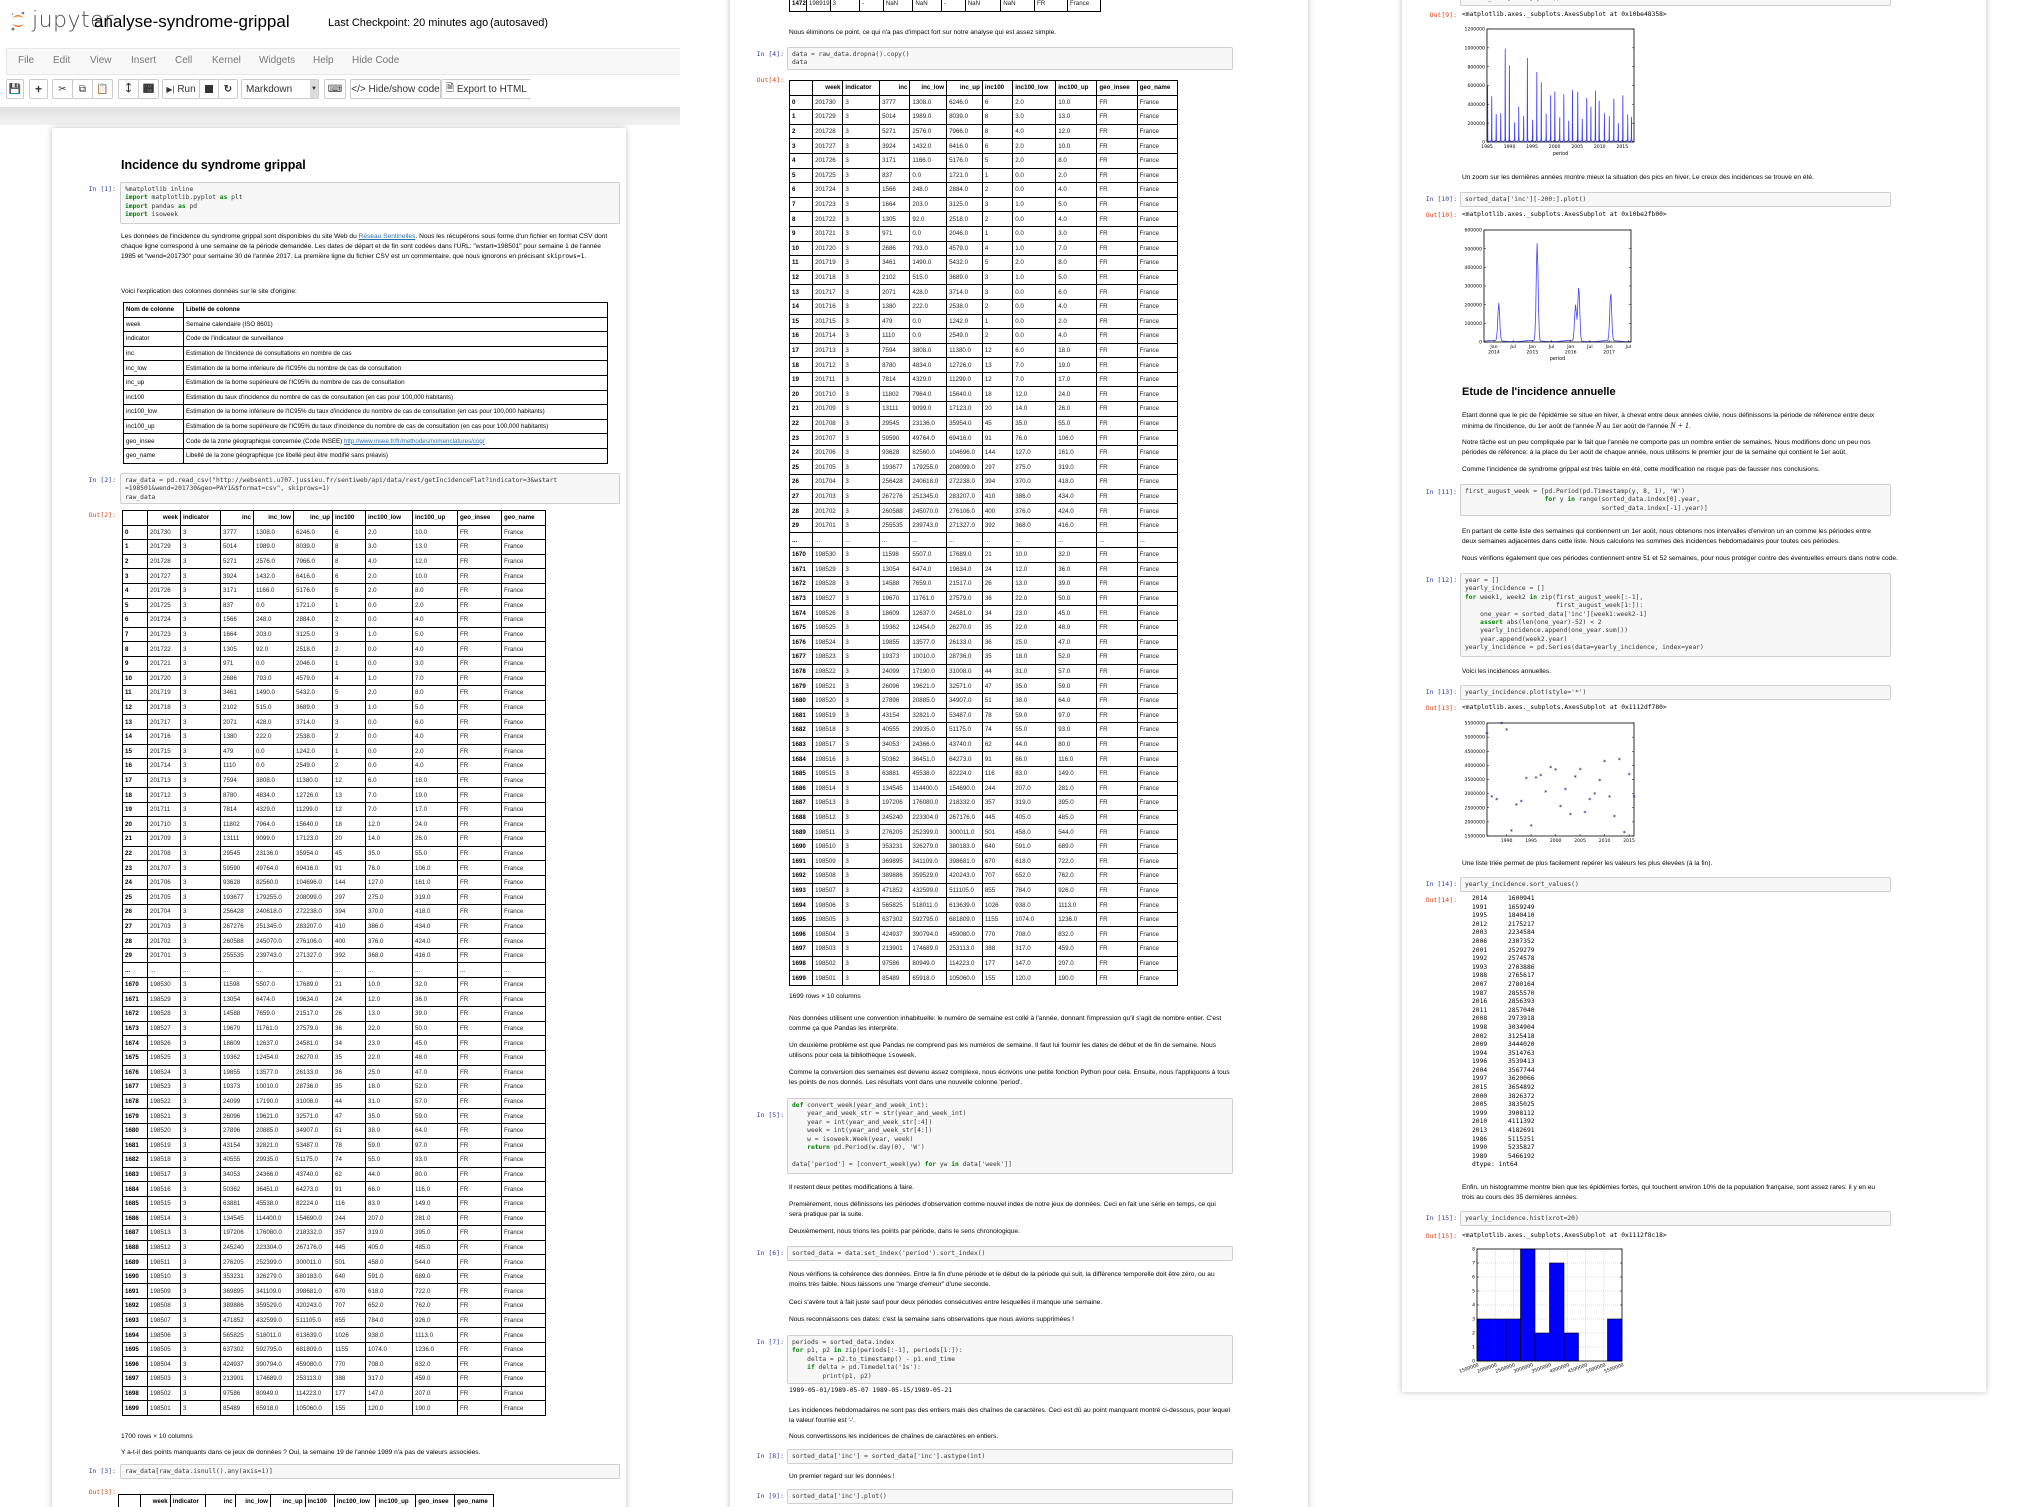  I want to click on table-cell: 11598, so click(895, 555).